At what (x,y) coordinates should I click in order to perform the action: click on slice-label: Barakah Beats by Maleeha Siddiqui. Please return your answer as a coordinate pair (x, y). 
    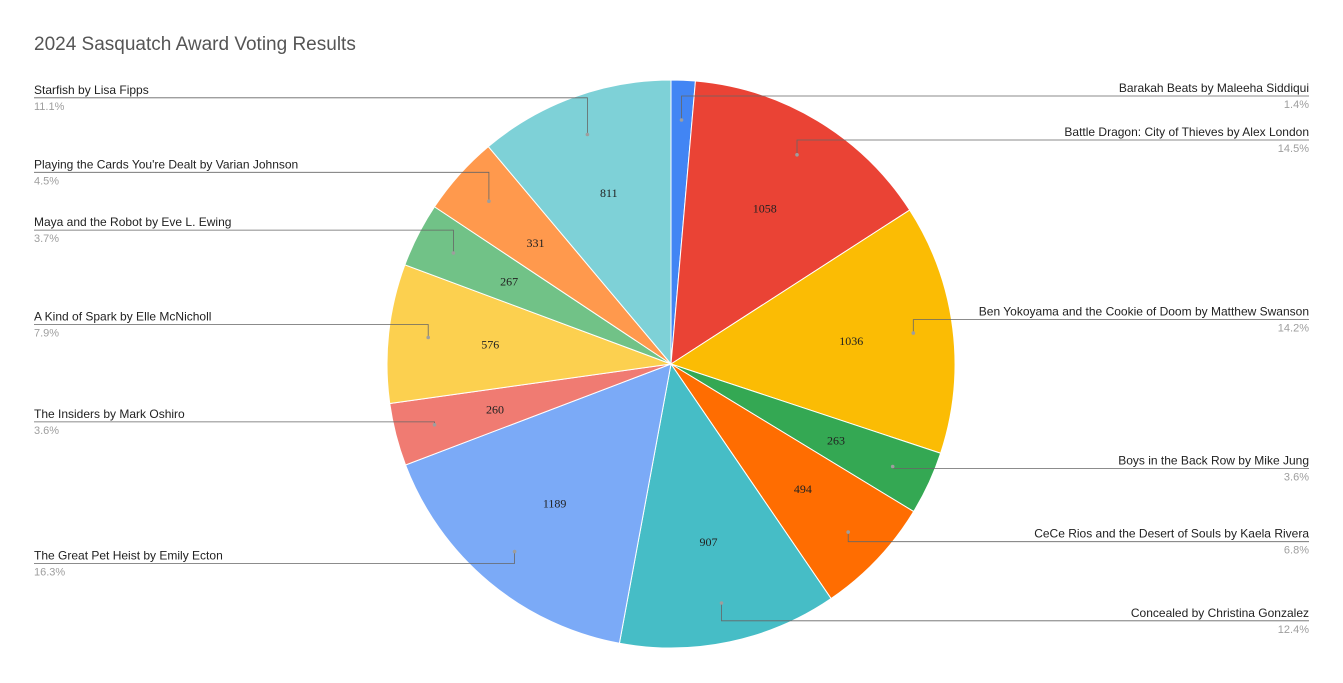
    Looking at the image, I should click on (1214, 88).